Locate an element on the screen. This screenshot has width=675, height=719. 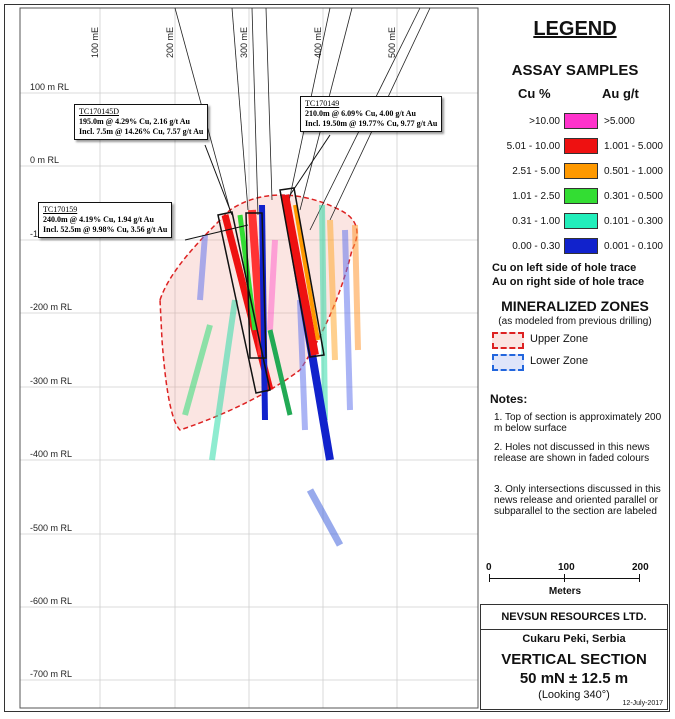
intersection-box-tc170145d is located at coordinates (244, 302).